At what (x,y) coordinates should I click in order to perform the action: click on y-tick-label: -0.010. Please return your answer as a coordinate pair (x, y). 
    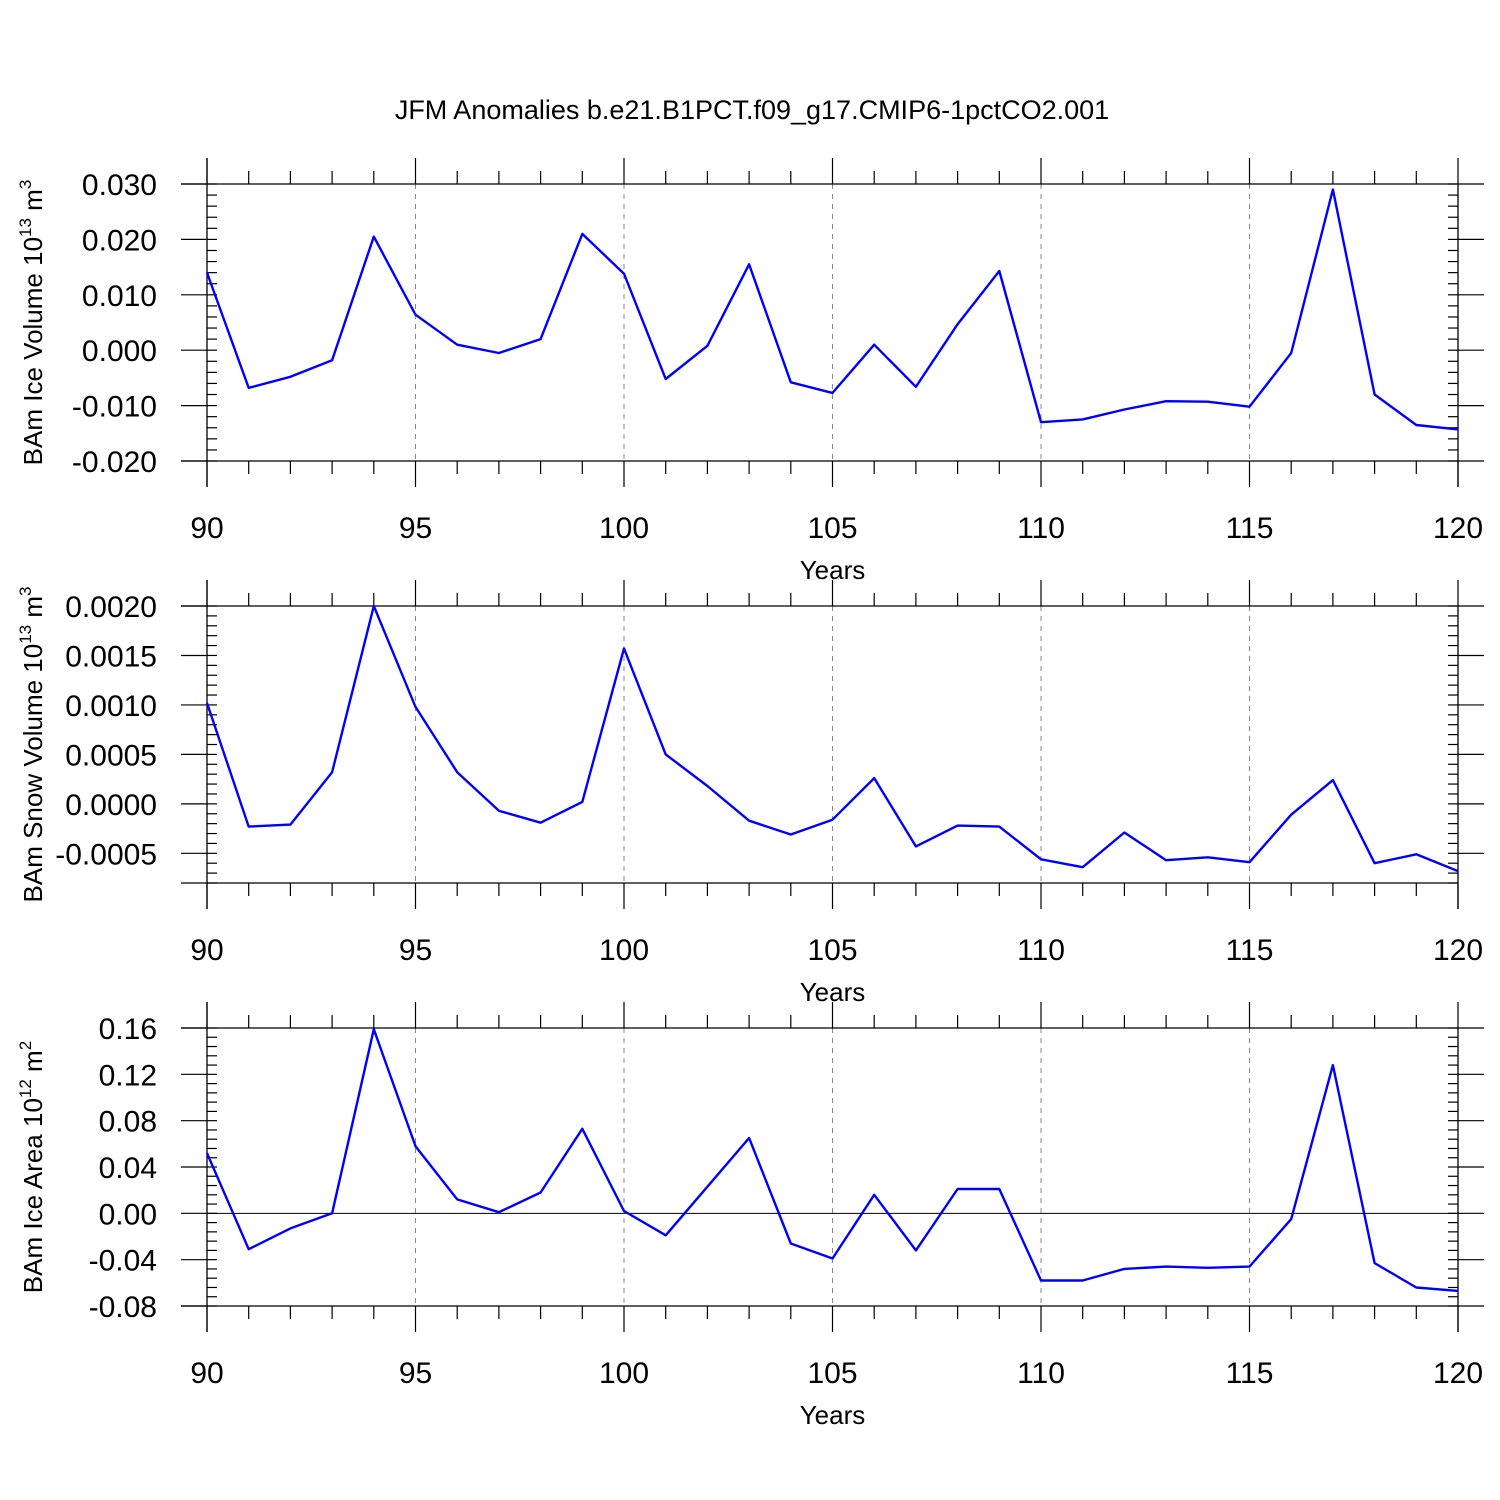
    Looking at the image, I should click on (114, 407).